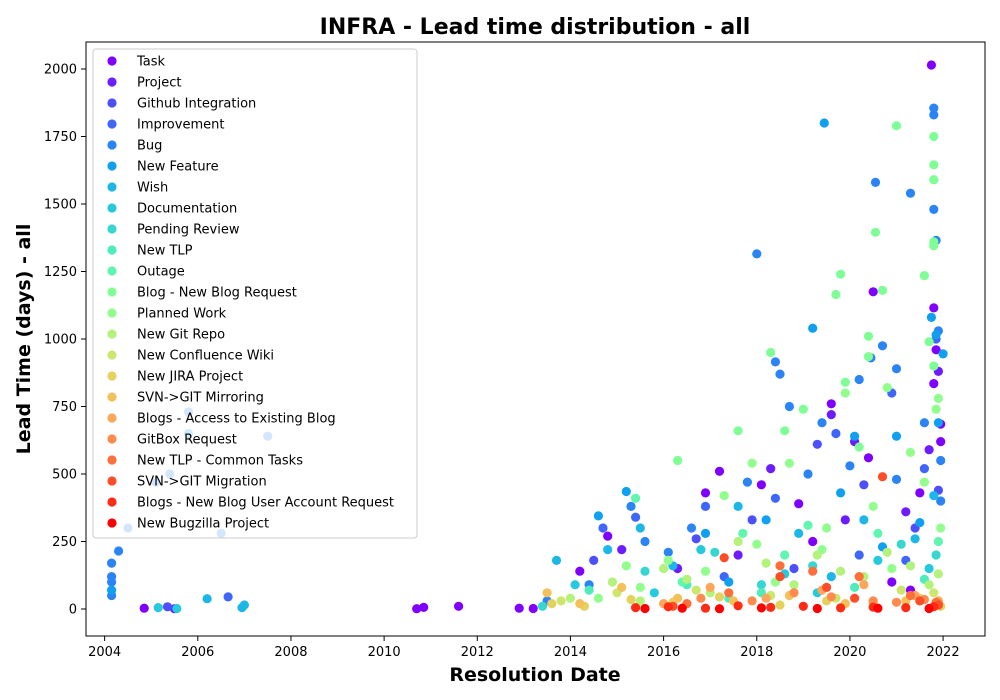 The height and width of the screenshot is (700, 1000). I want to click on legend-item: Project, so click(144, 83).